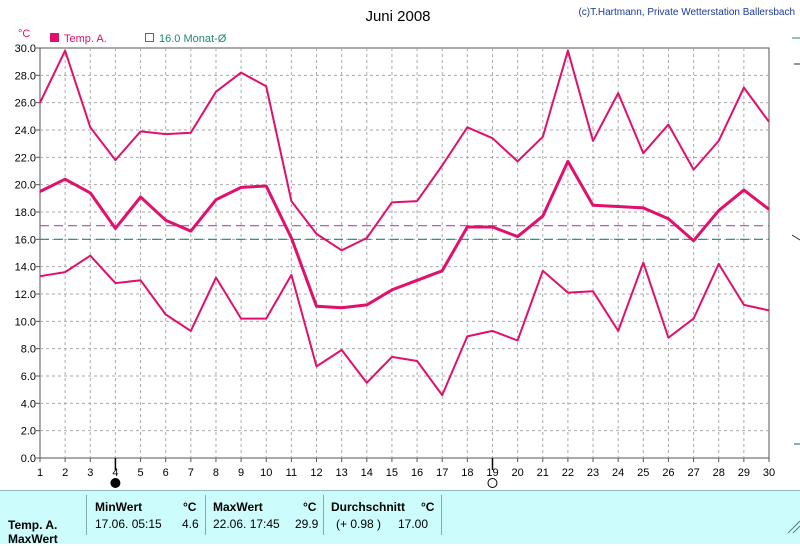  Describe the element at coordinates (115, 473) in the screenshot. I see `x-tick-label: 4` at that location.